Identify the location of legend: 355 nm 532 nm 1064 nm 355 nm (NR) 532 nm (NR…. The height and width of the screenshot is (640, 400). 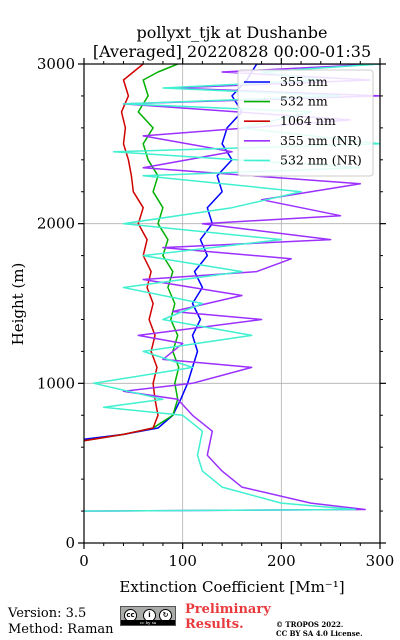
(305, 123).